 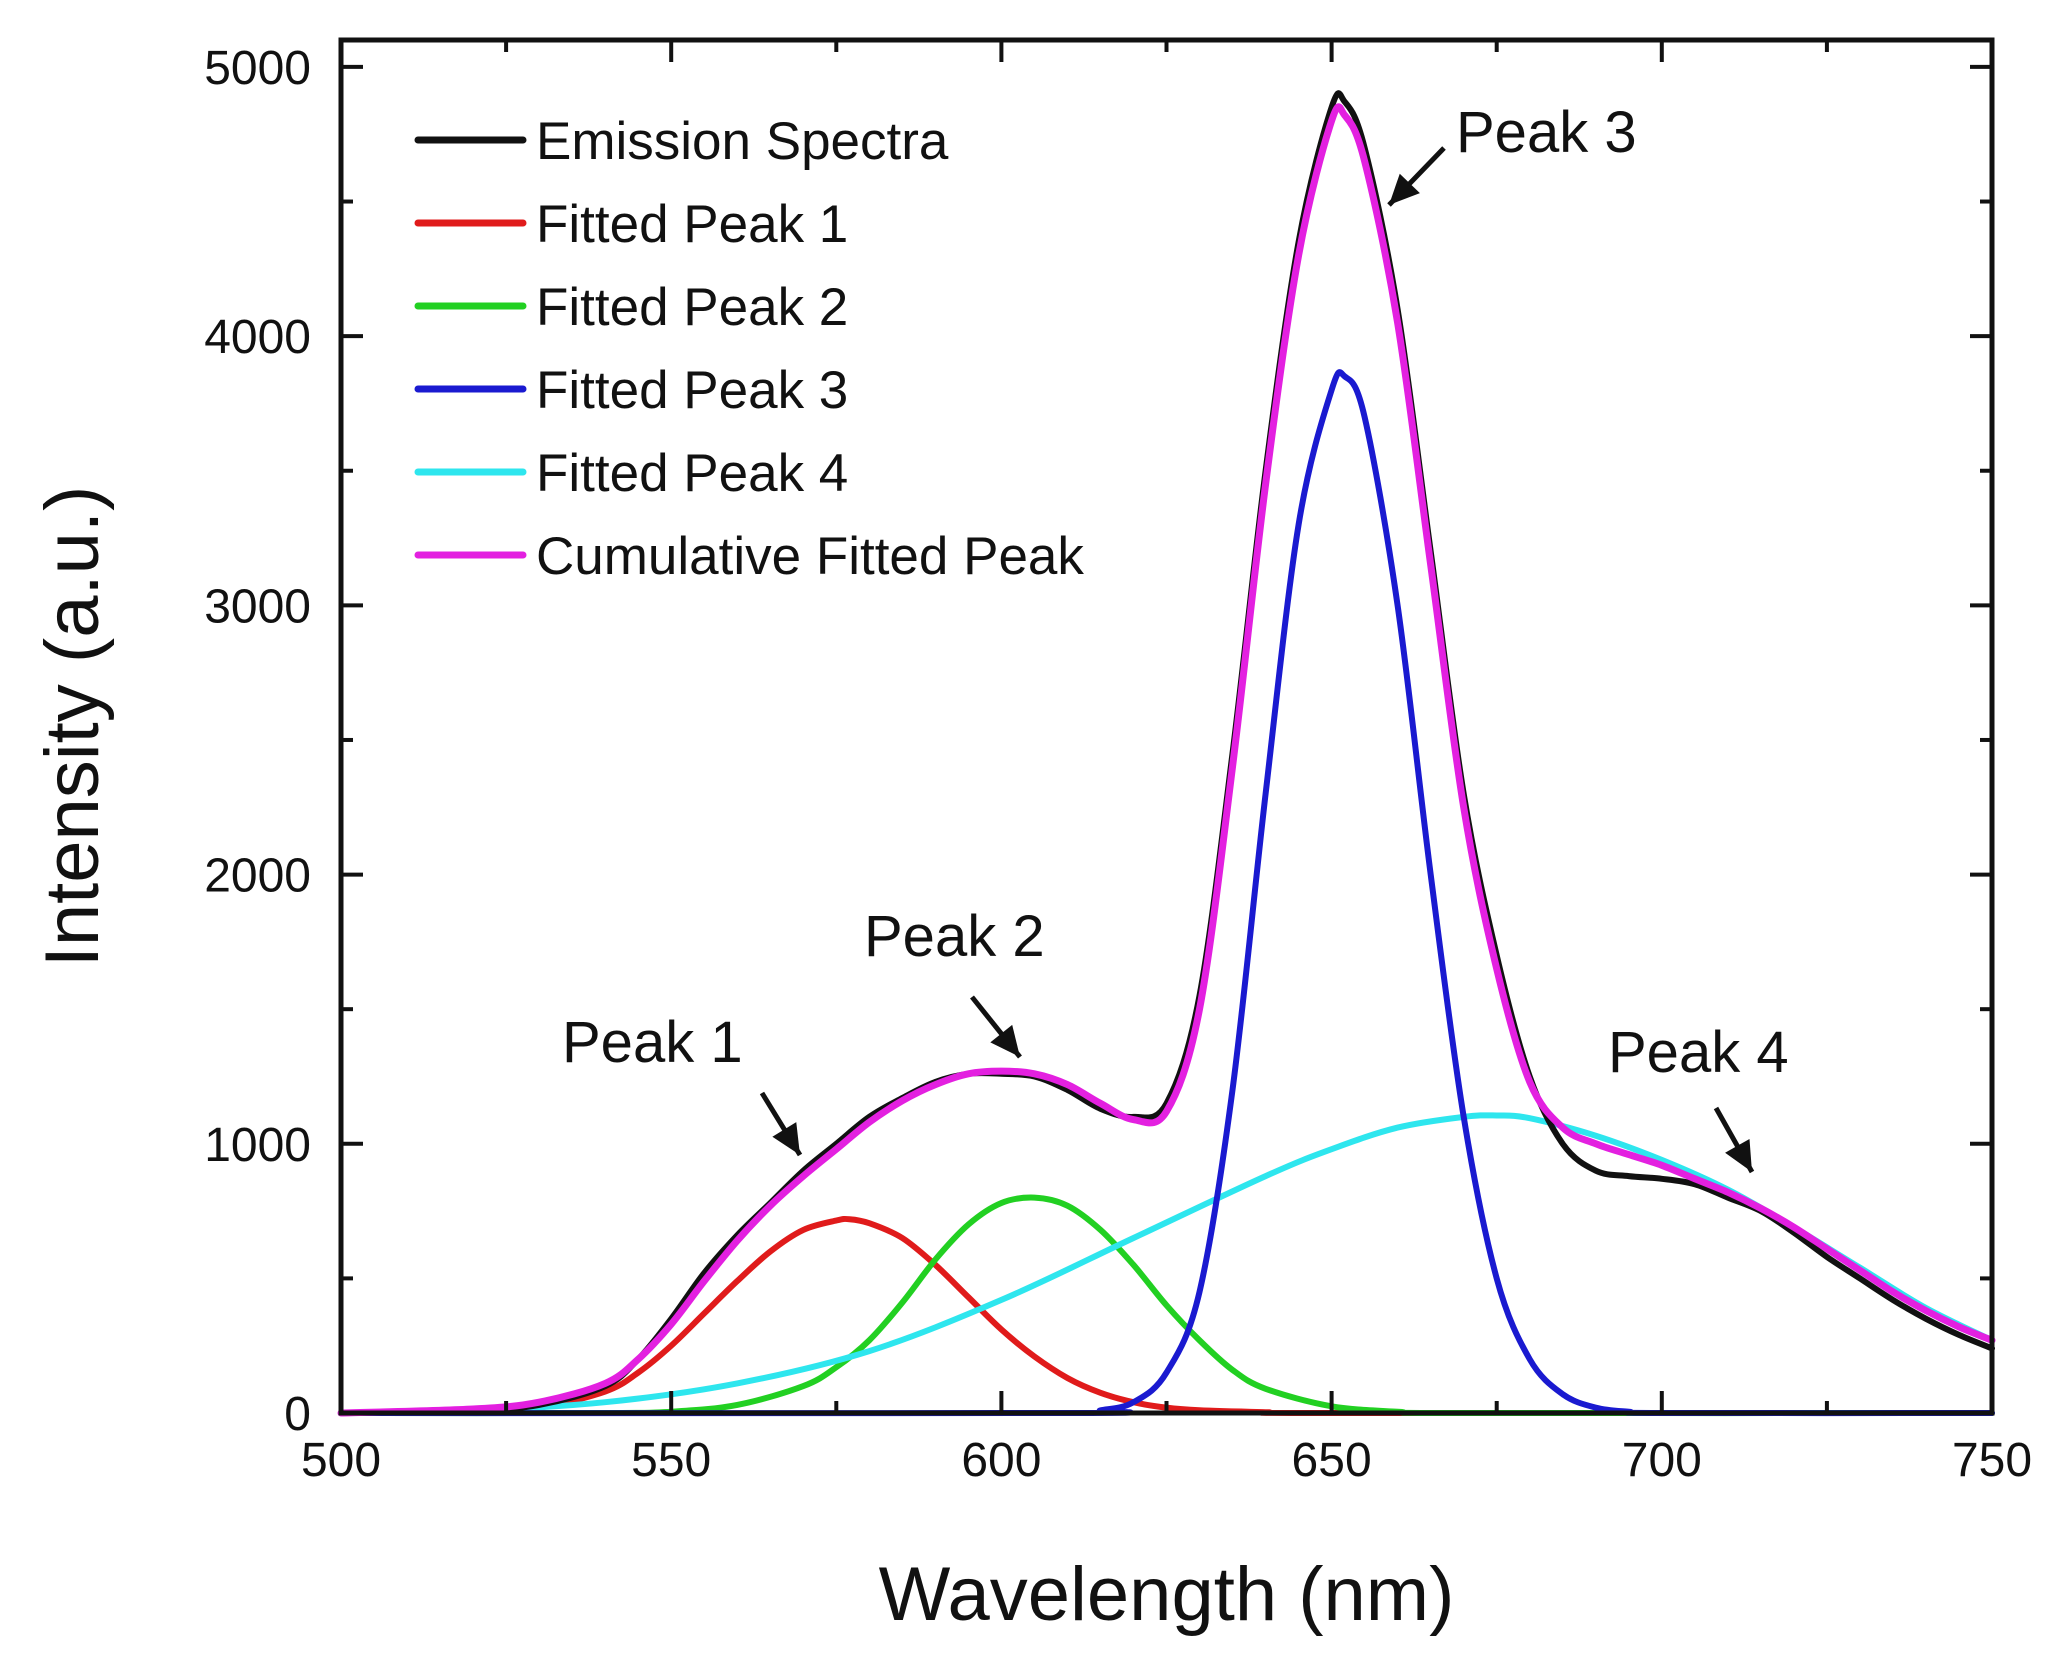 I want to click on y-tick-label: 4000, so click(x=257, y=337).